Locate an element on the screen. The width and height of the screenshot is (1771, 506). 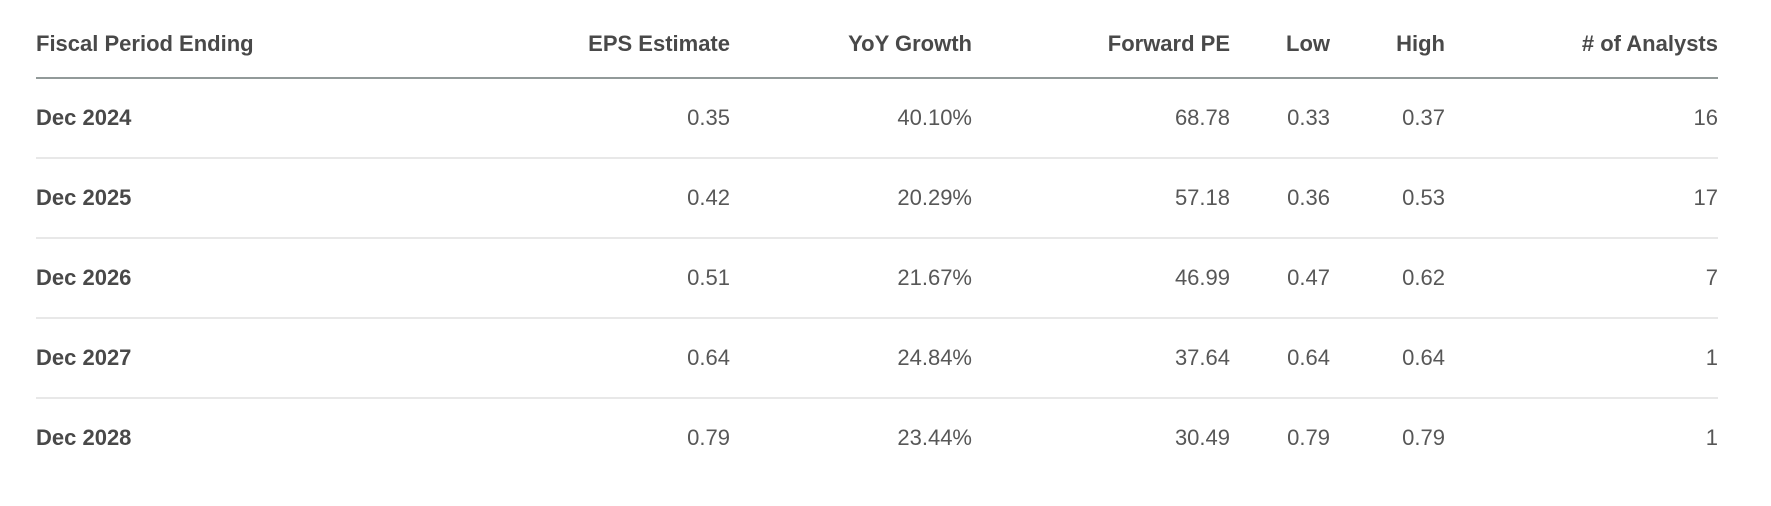
cell-high: 0.53 is located at coordinates (1387, 198).